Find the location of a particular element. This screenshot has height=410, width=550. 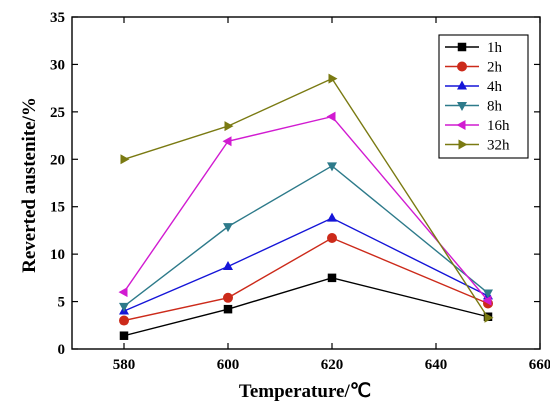

x-axis-title: Temperature/℃ is located at coordinates (305, 391).